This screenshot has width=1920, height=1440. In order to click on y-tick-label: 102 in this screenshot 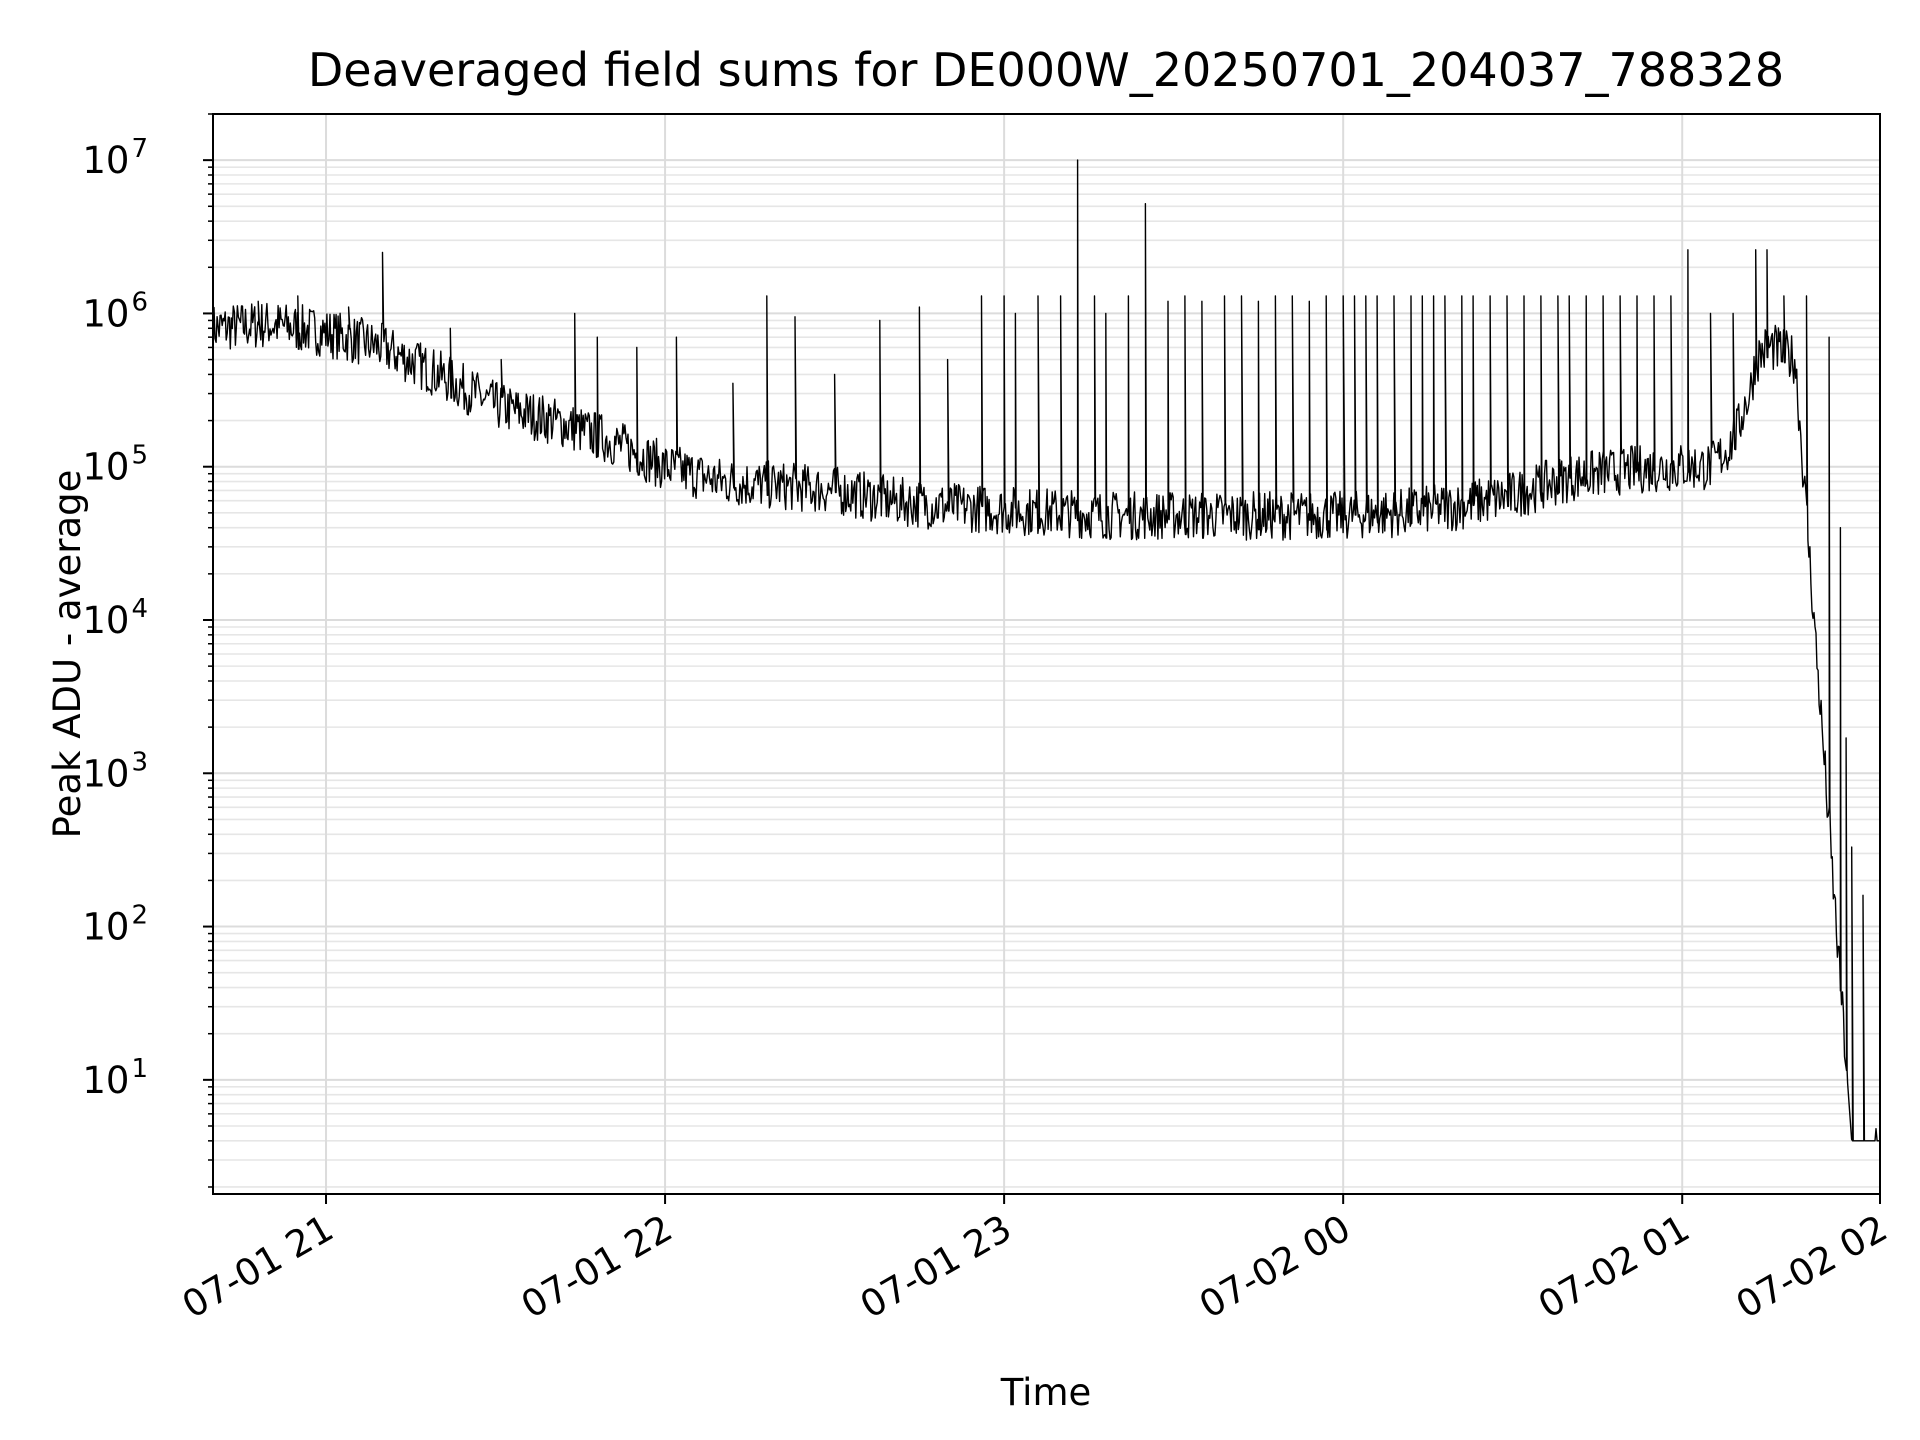, I will do `click(115, 925)`.